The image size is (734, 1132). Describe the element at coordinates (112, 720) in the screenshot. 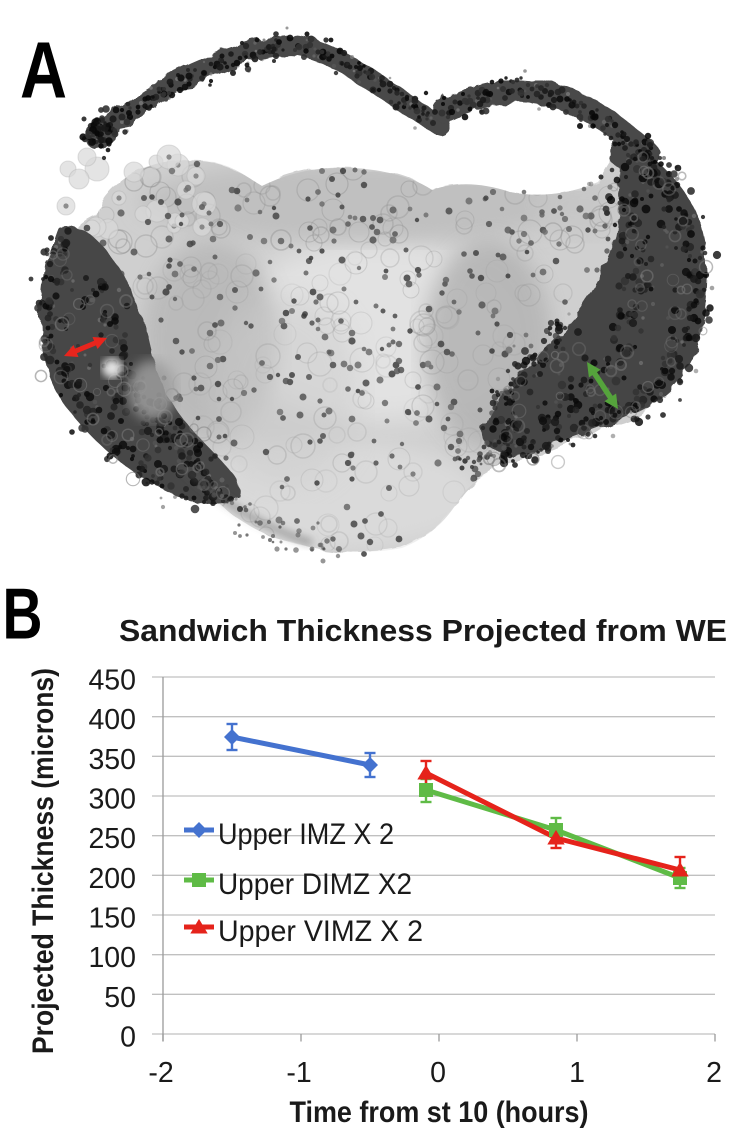

I see `svg-text: 400` at that location.